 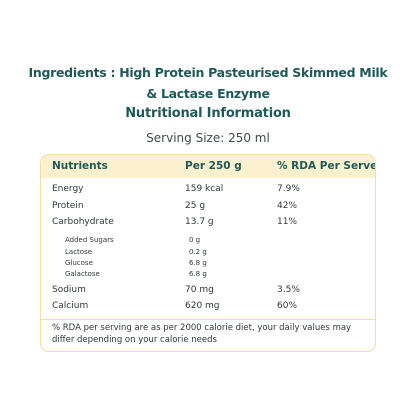 I want to click on header-nutrients: Nutrients, so click(x=80, y=166).